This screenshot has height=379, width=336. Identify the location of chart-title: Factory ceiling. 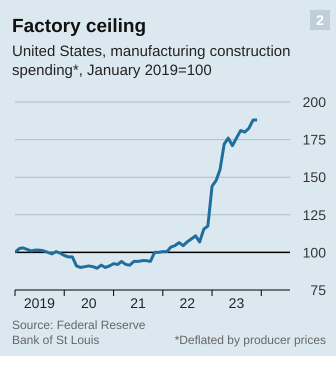
(79, 27).